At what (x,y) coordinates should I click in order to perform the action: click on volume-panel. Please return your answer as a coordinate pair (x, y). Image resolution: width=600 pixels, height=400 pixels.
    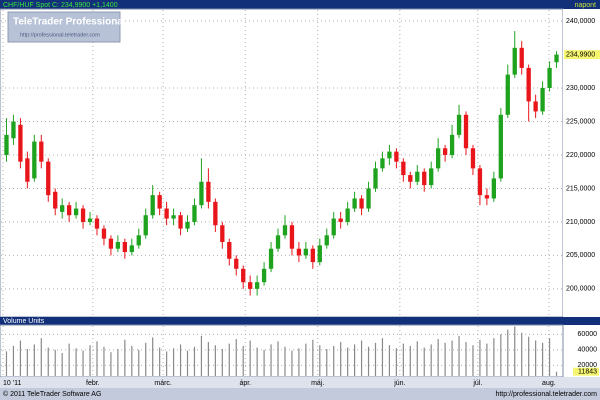
    Looking at the image, I should click on (282, 351).